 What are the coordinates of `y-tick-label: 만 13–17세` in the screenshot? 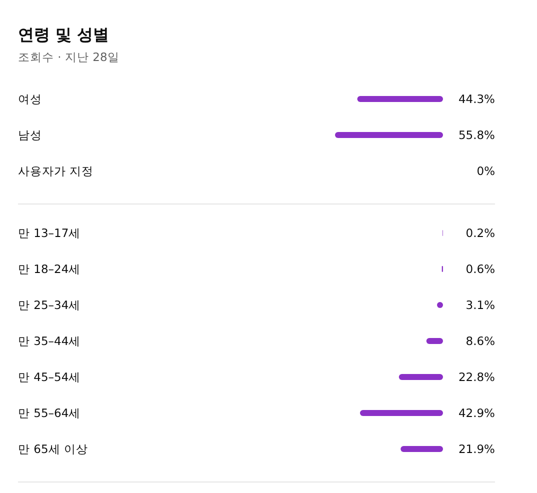 It's located at (49, 233).